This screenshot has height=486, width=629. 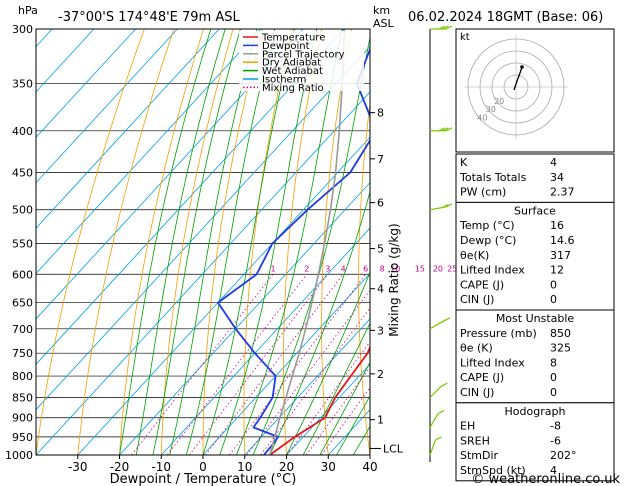 What do you see at coordinates (479, 455) in the screenshot?
I see `hodograph-stats-row-label: StmDir` at bounding box center [479, 455].